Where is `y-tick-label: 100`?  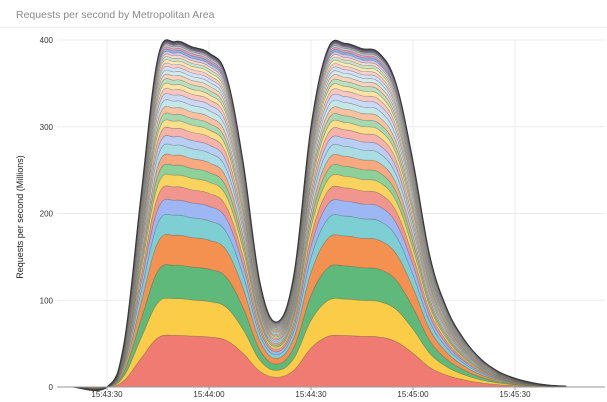 y-tick-label: 100 is located at coordinates (47, 300).